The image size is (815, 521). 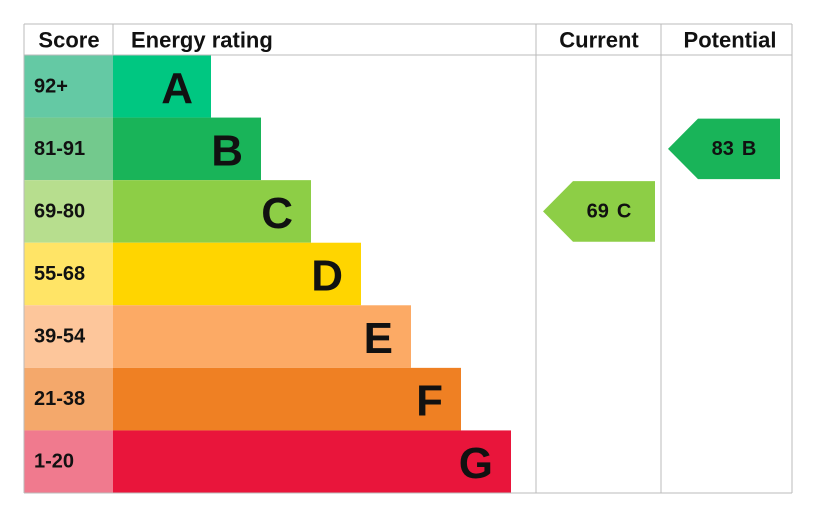 What do you see at coordinates (227, 150) in the screenshot?
I see `band-letter: B` at bounding box center [227, 150].